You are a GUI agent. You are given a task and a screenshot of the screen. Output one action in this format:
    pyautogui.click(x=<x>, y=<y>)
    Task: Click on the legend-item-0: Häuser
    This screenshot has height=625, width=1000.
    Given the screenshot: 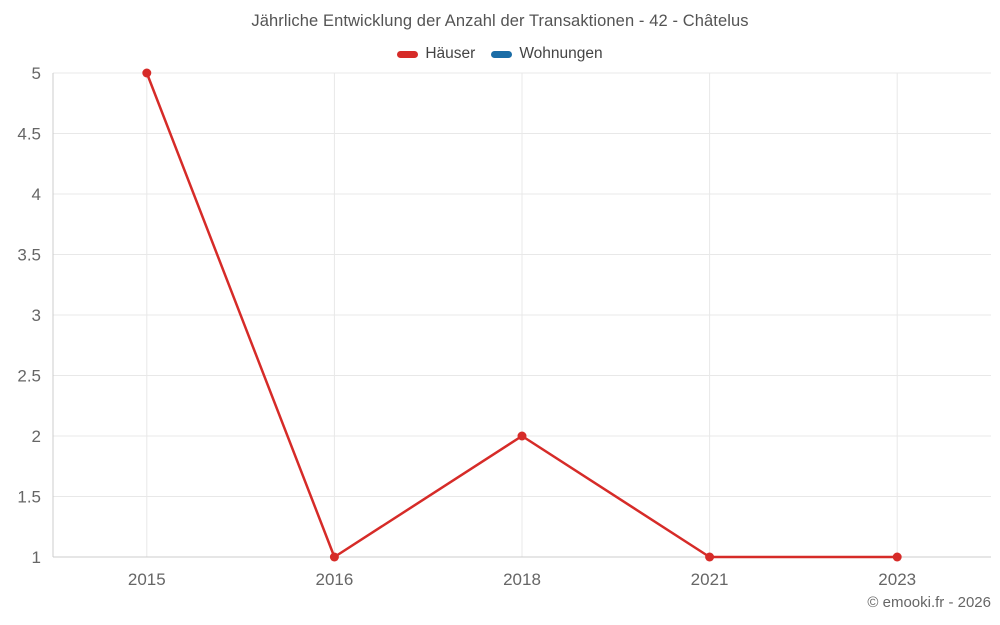 What is the action you would take?
    pyautogui.click(x=436, y=54)
    